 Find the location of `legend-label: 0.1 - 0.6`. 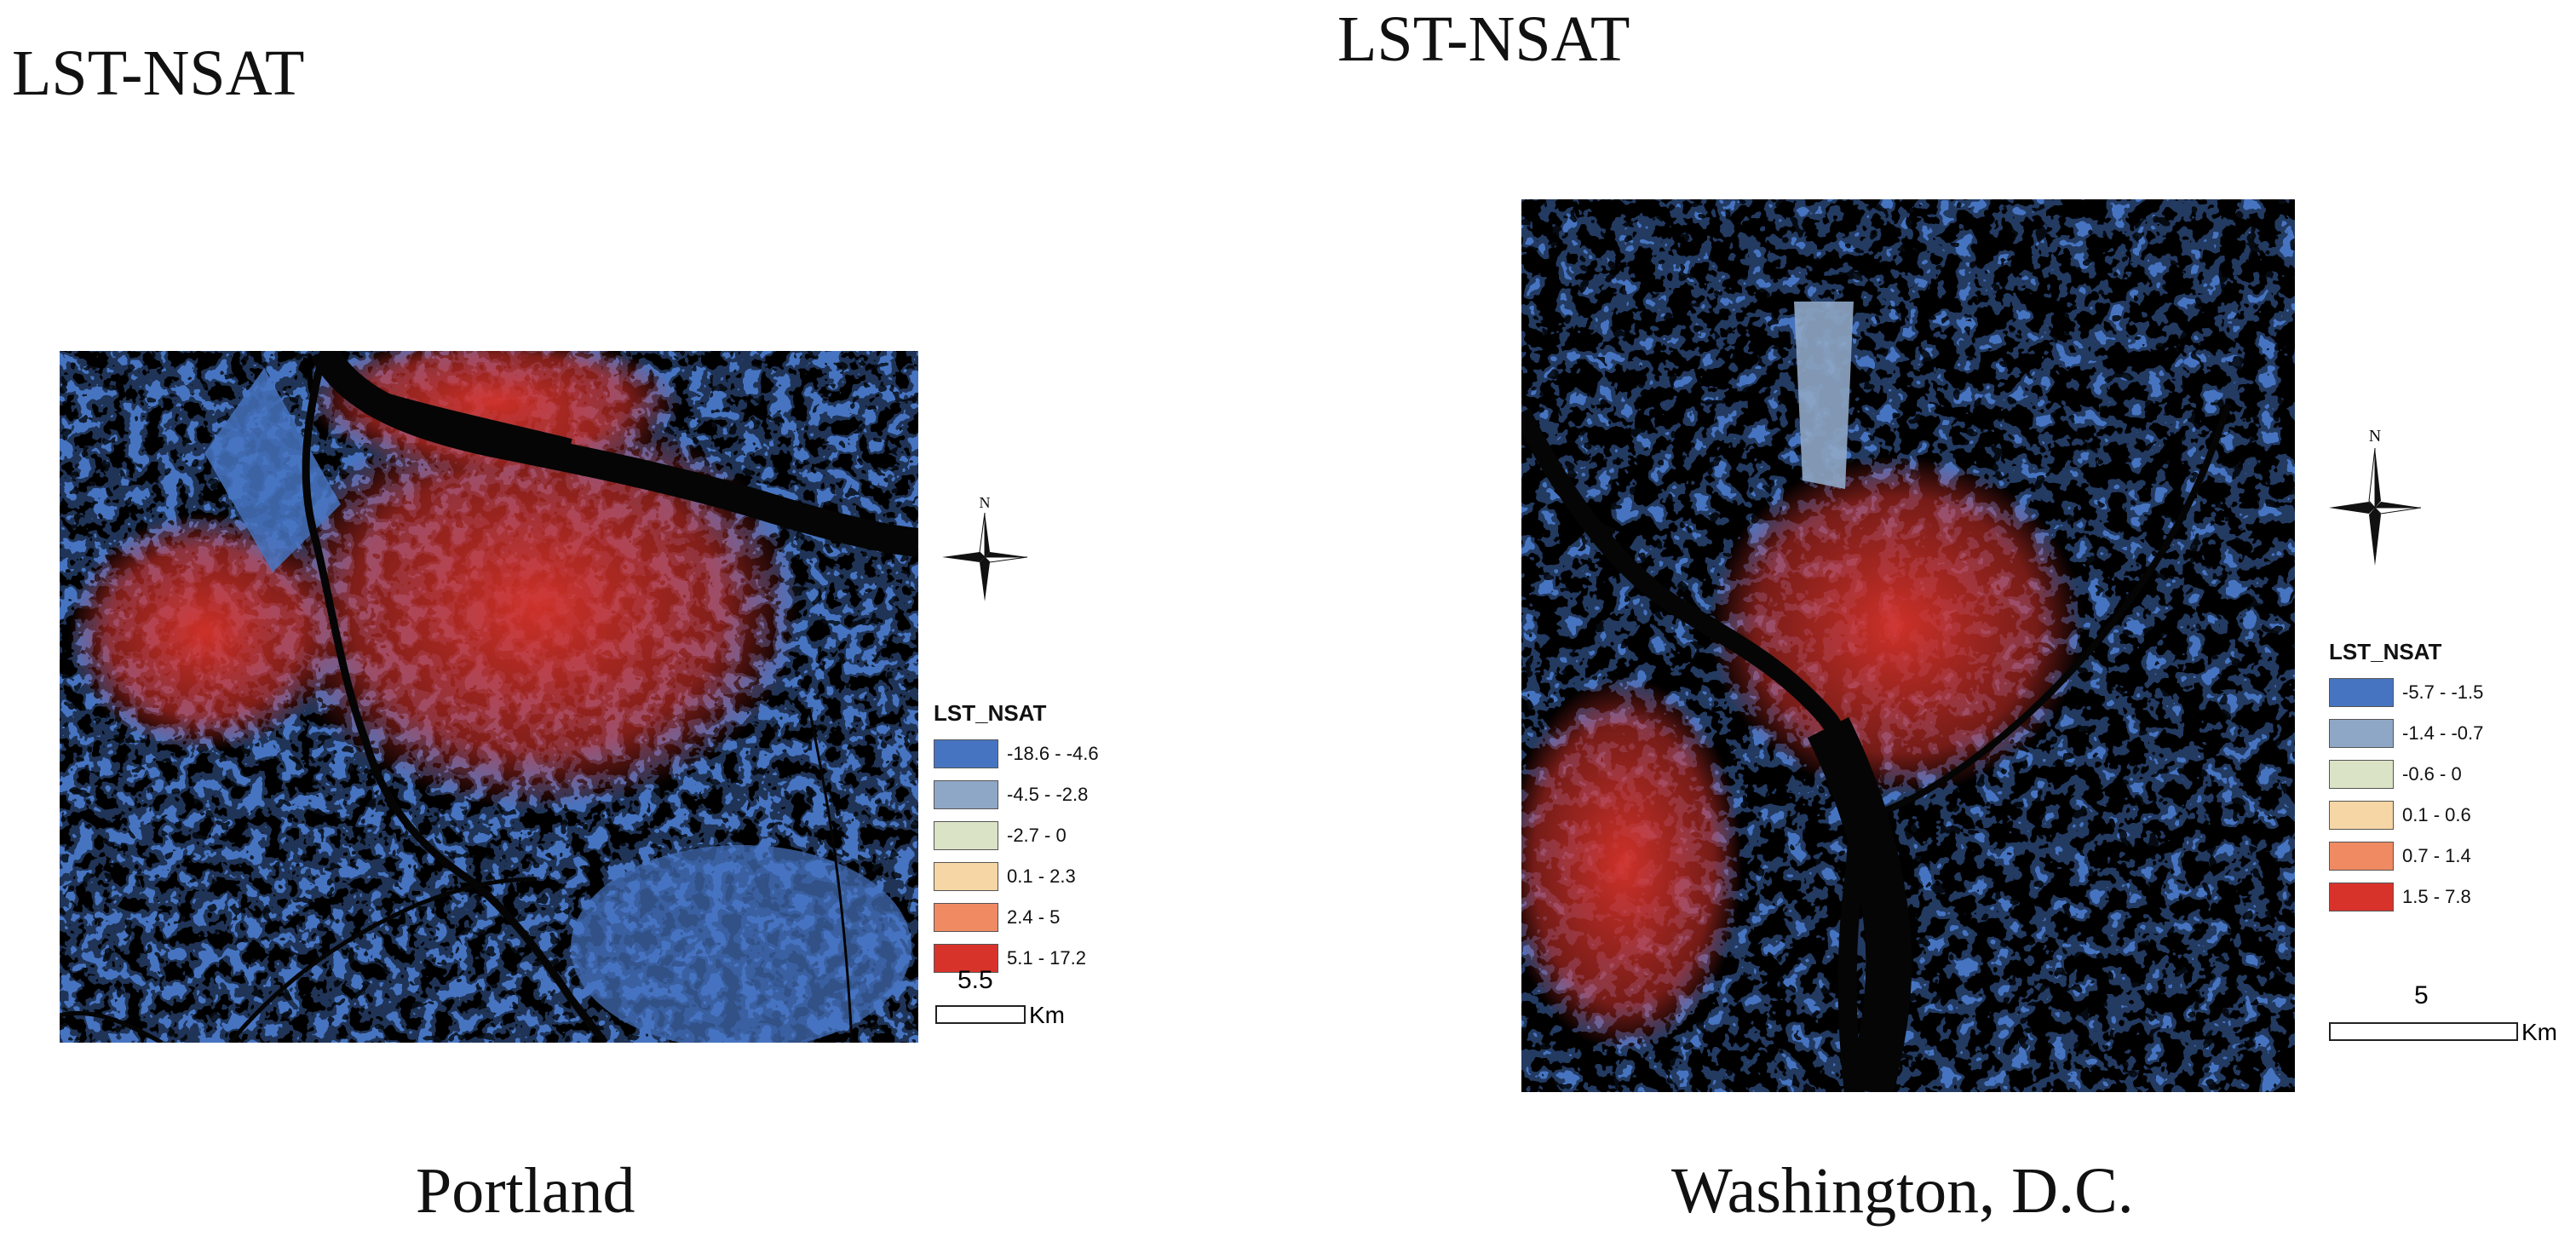

legend-label: 0.1 - 0.6 is located at coordinates (2437, 815).